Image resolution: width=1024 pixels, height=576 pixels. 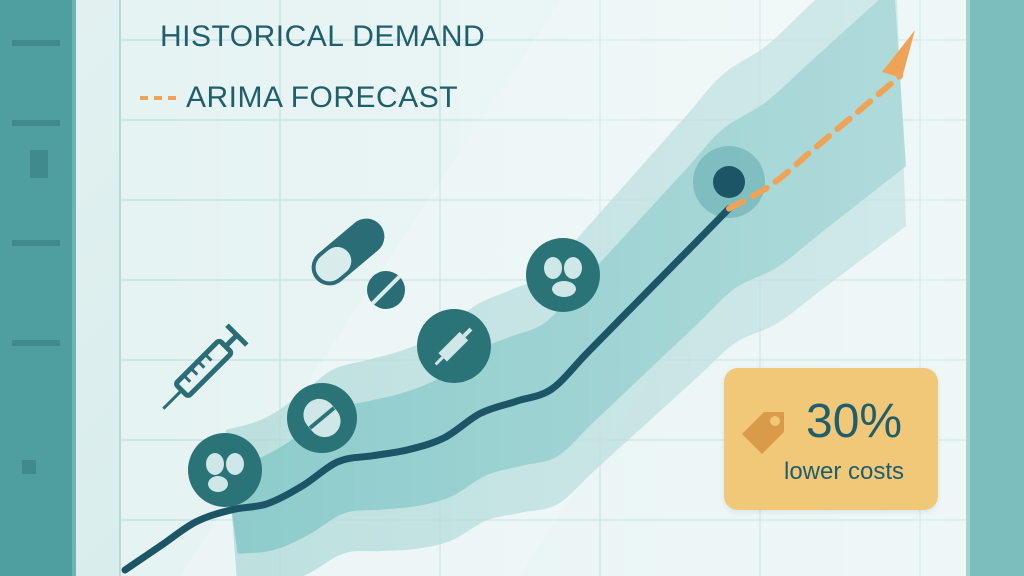 I want to click on syringe-icon, so click(x=205, y=366).